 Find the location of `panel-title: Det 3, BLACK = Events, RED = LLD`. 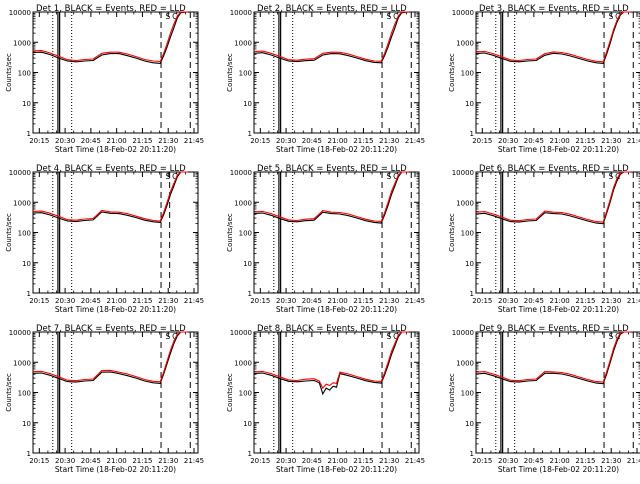

panel-title: Det 3, BLACK = Events, RED = LLD is located at coordinates (554, 9).